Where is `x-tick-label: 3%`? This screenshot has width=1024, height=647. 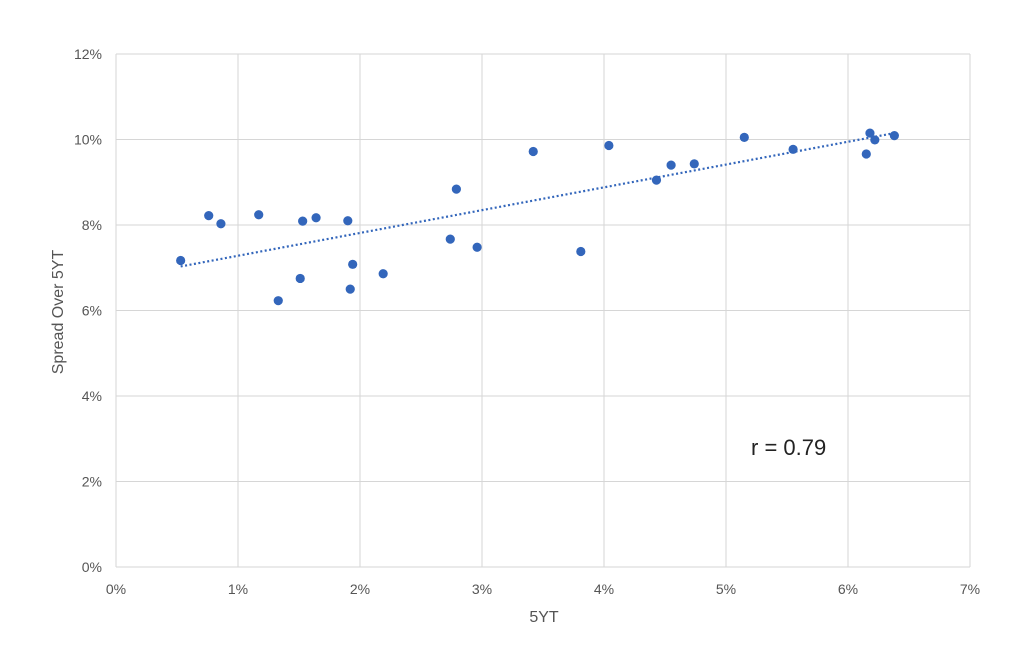
x-tick-label: 3% is located at coordinates (482, 589).